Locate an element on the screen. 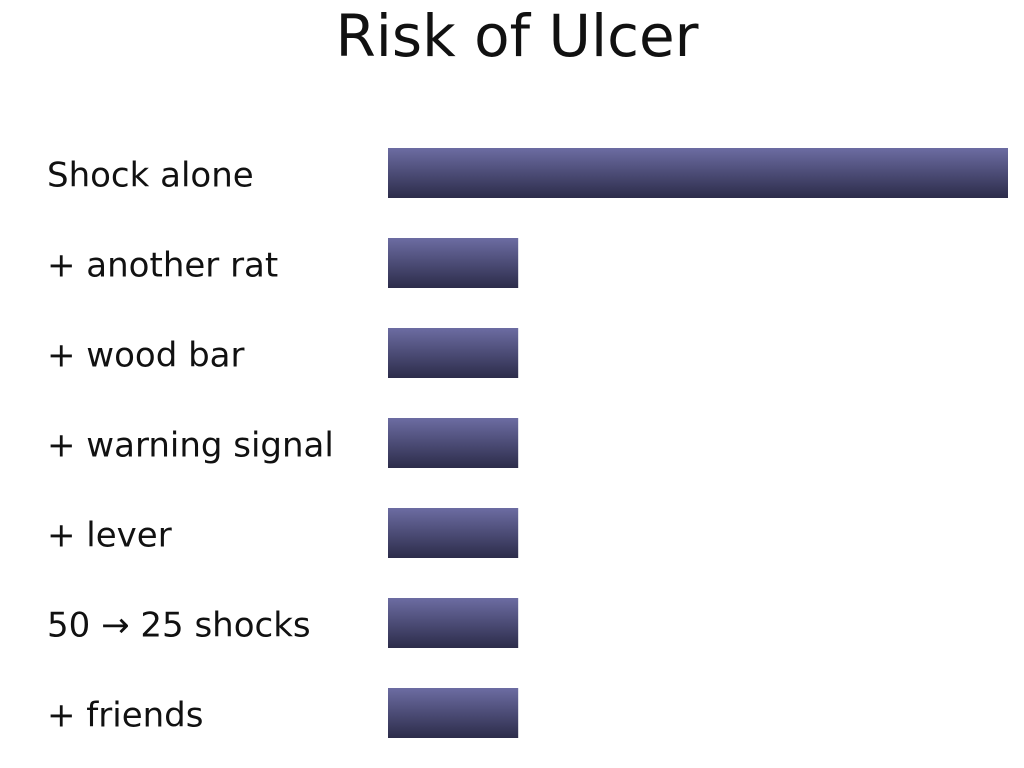 This screenshot has height=768, width=1024. category-label: + warning signal is located at coordinates (190, 446).